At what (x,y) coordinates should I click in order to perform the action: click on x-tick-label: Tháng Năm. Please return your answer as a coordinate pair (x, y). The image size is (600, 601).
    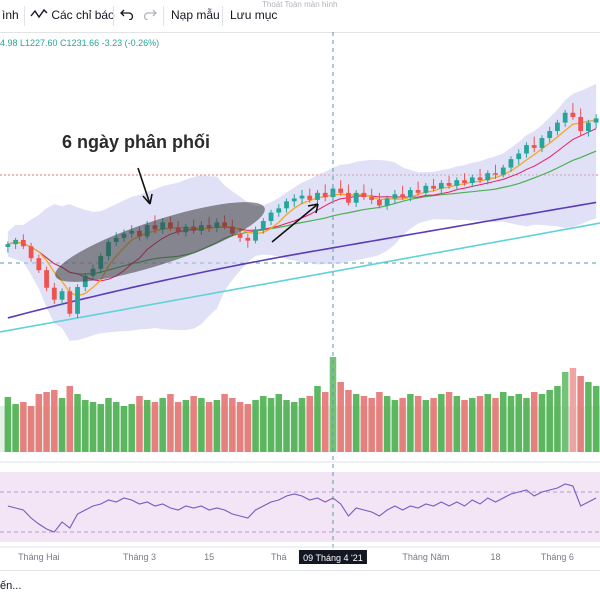
    Looking at the image, I should click on (425, 557).